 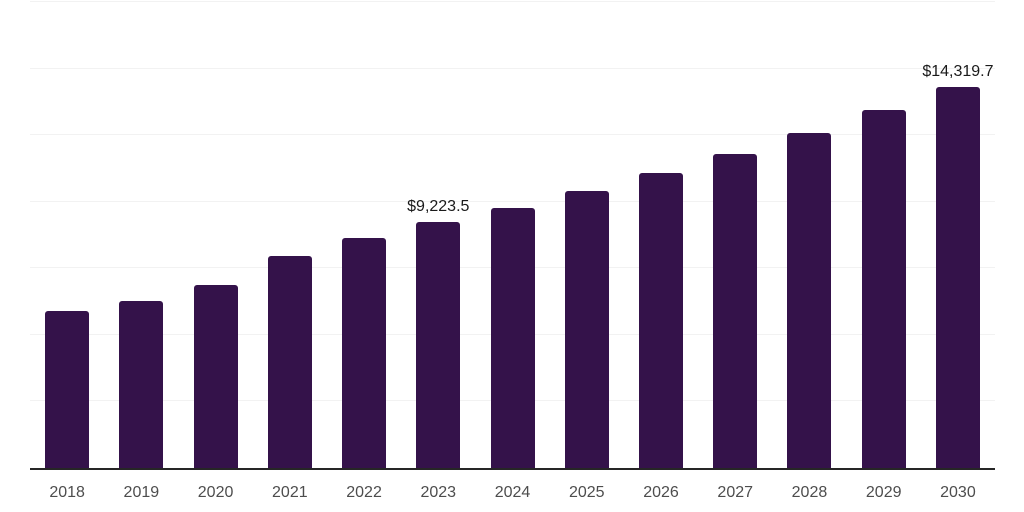 I want to click on x-tick-label-2030: 2030, so click(x=958, y=492).